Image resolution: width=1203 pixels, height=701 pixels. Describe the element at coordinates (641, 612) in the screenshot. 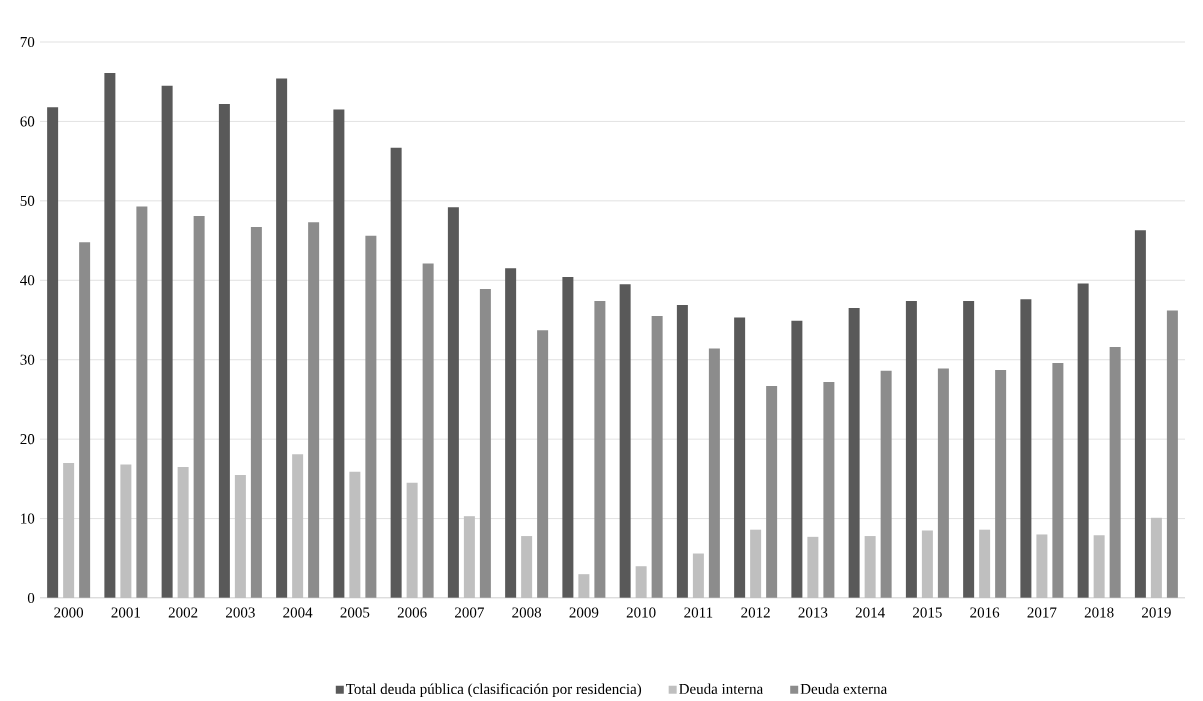

I see `x-tick-label: 2010` at that location.